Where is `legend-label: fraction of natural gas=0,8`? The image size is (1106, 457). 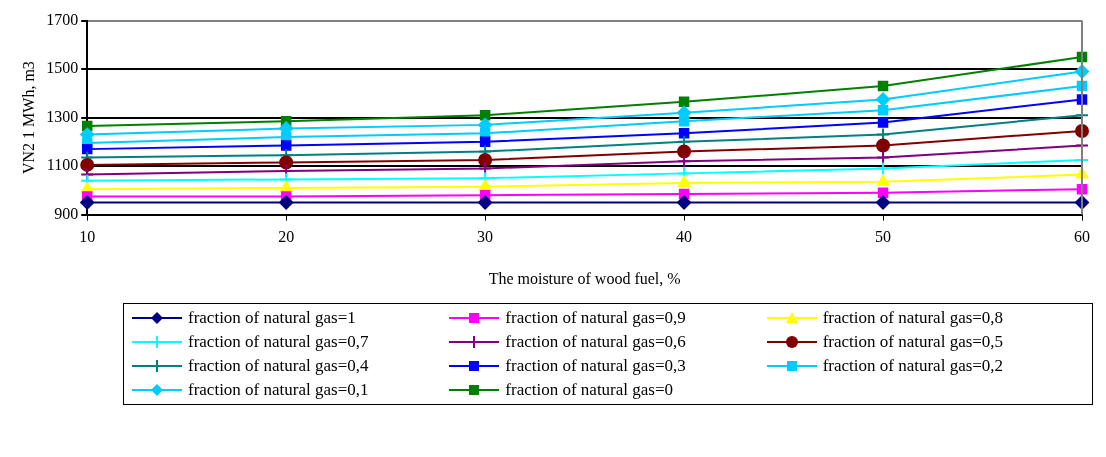
legend-label: fraction of natural gas=0,8 is located at coordinates (913, 318).